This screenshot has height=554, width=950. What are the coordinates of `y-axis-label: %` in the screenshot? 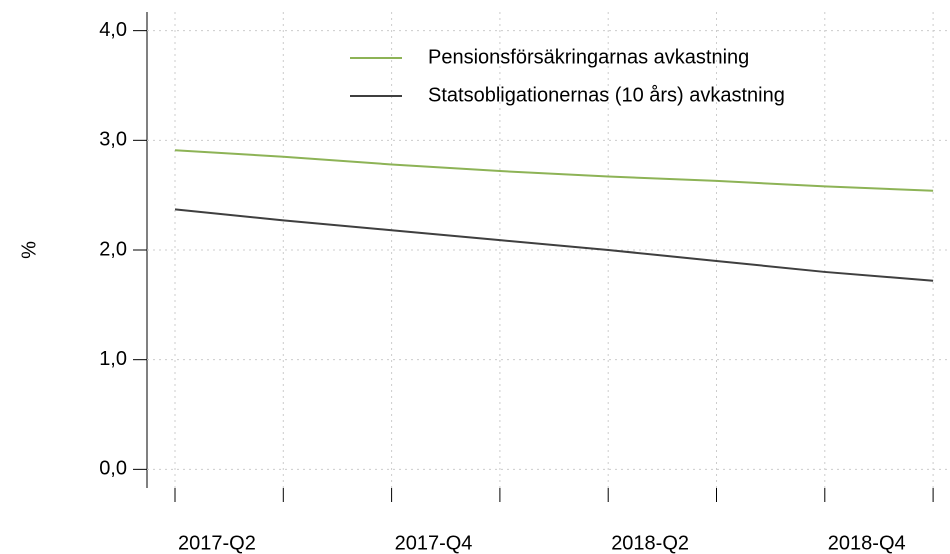 It's located at (29, 250).